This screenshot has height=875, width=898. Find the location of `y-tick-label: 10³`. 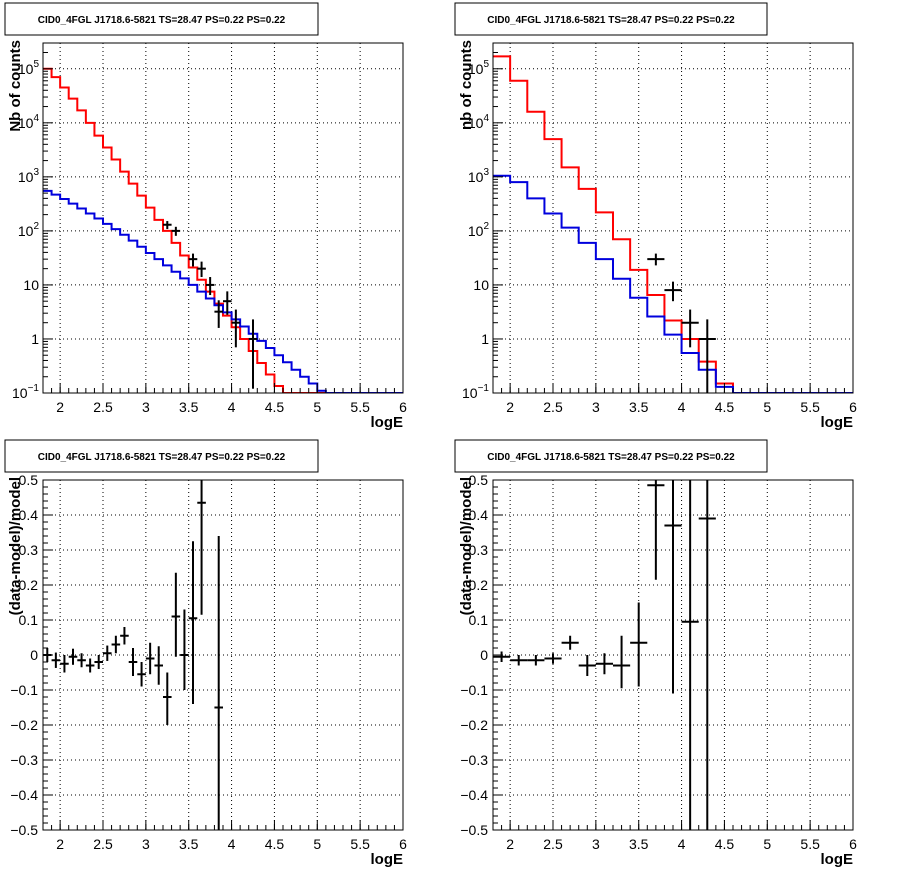

y-tick-label: 10³ is located at coordinates (29, 176).